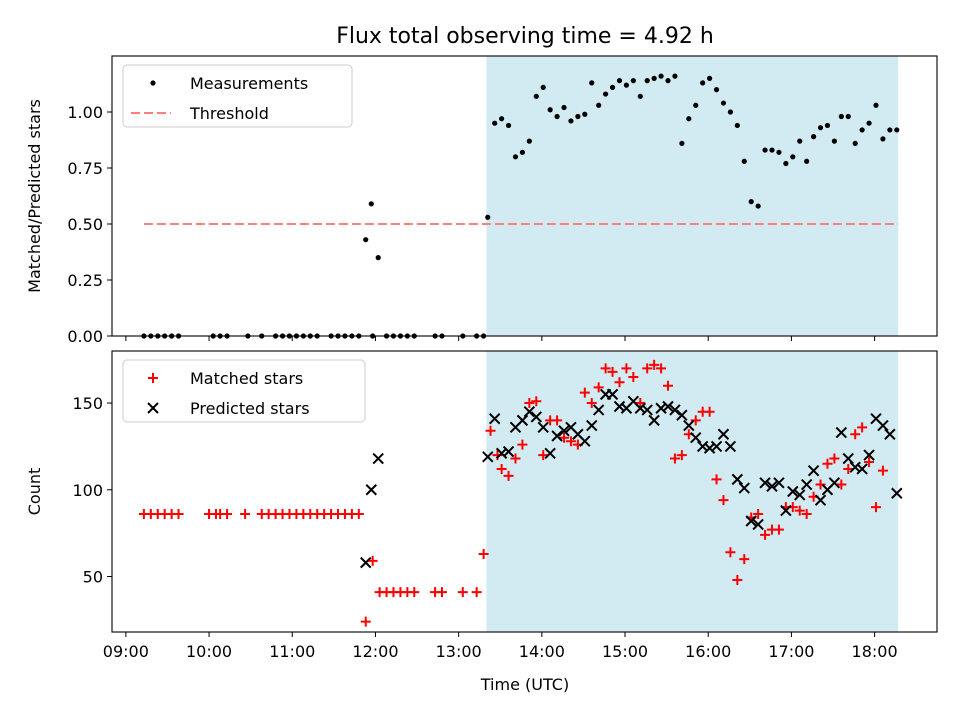  I want to click on y-axis-label-panel-2: Count, so click(34, 492).